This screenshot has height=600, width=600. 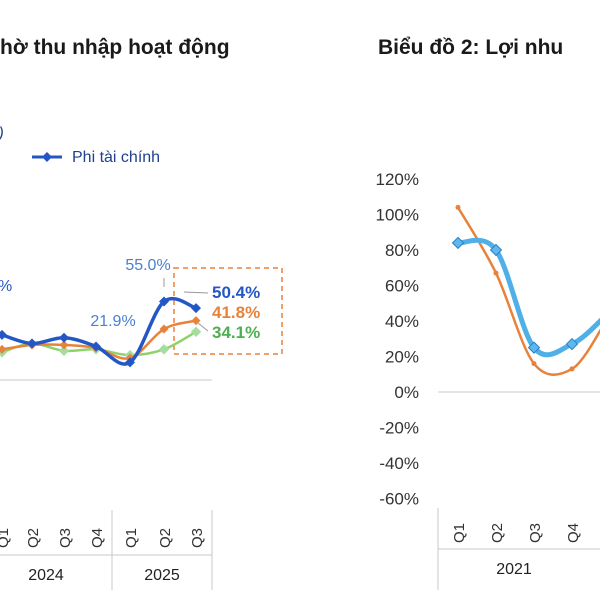 What do you see at coordinates (470, 47) in the screenshot?
I see `chart-2-title: Biểu đồ 2: Lợi nhu` at bounding box center [470, 47].